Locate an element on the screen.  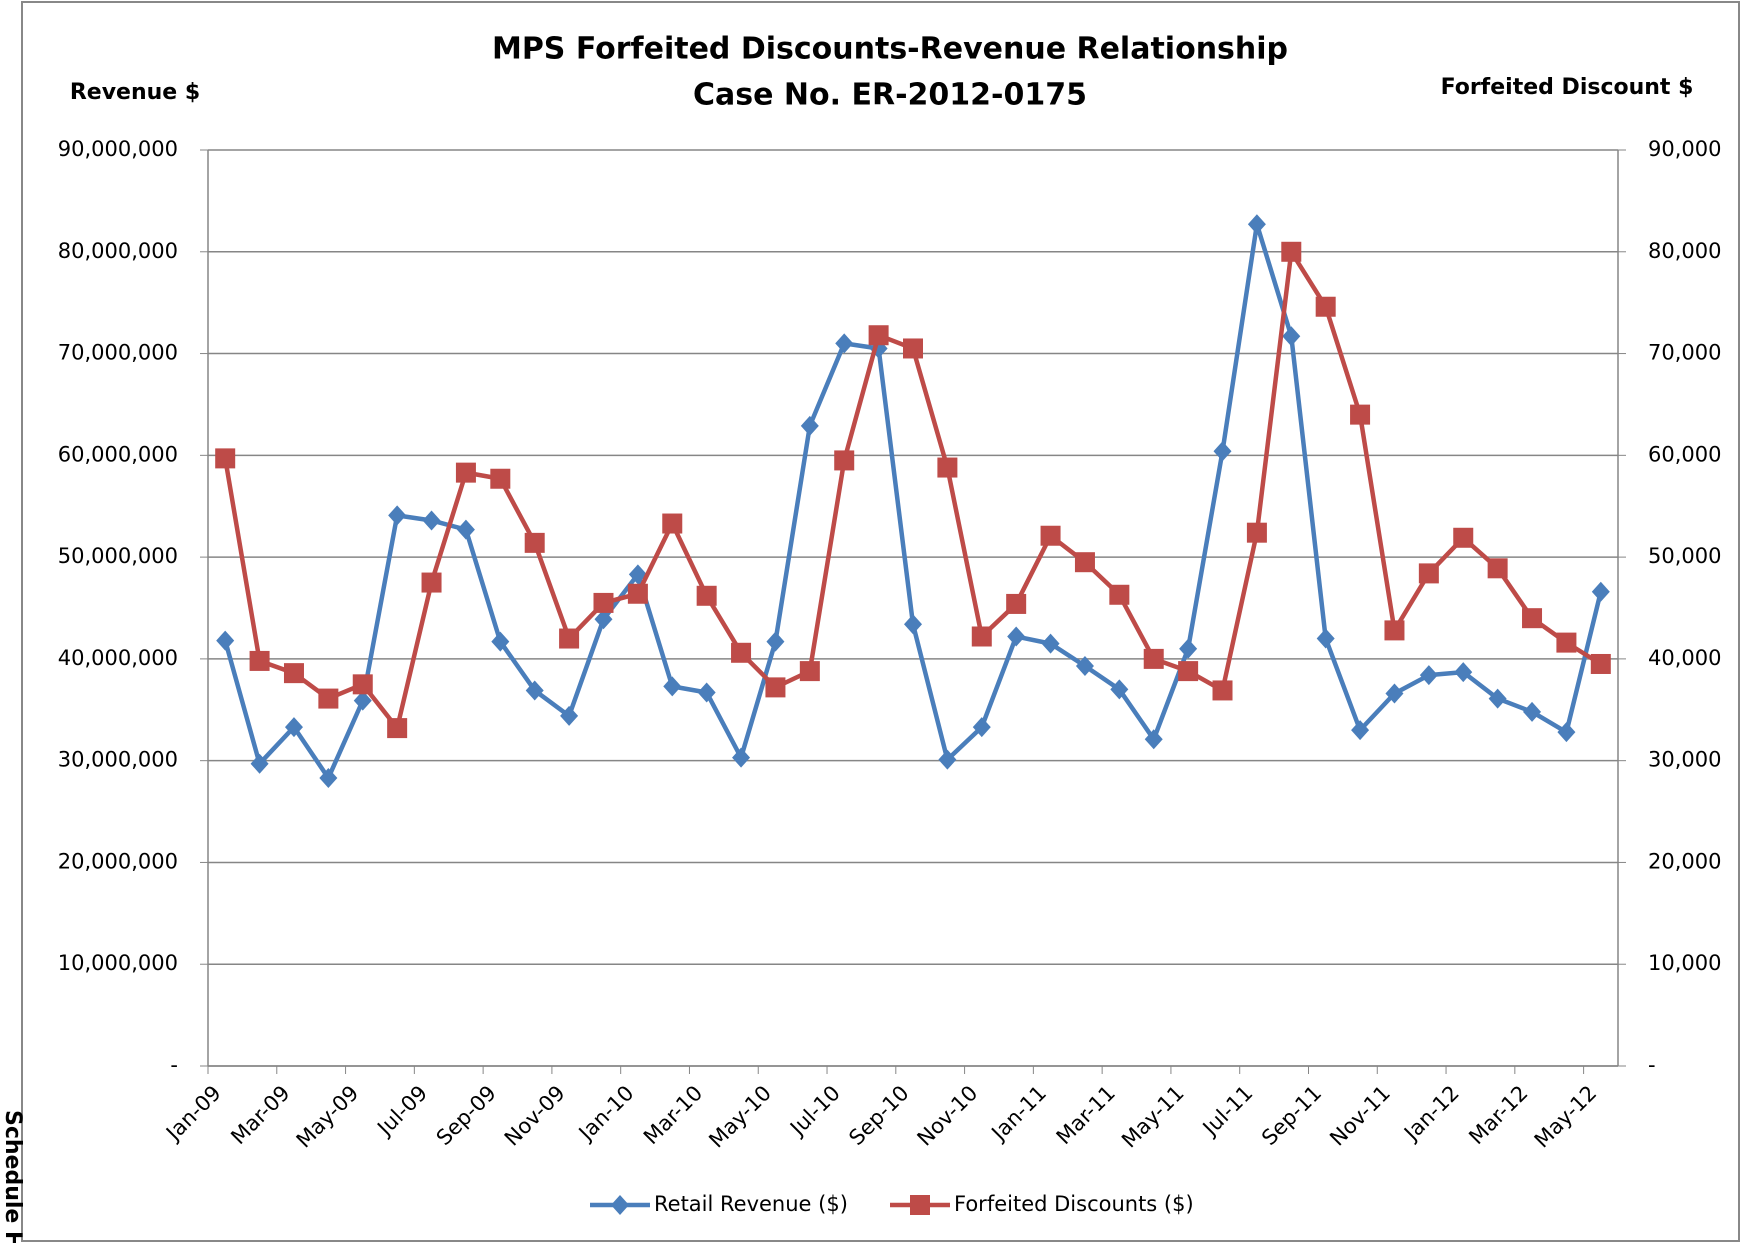
x-tick-label: Mar-12 is located at coordinates (1498, 1115).